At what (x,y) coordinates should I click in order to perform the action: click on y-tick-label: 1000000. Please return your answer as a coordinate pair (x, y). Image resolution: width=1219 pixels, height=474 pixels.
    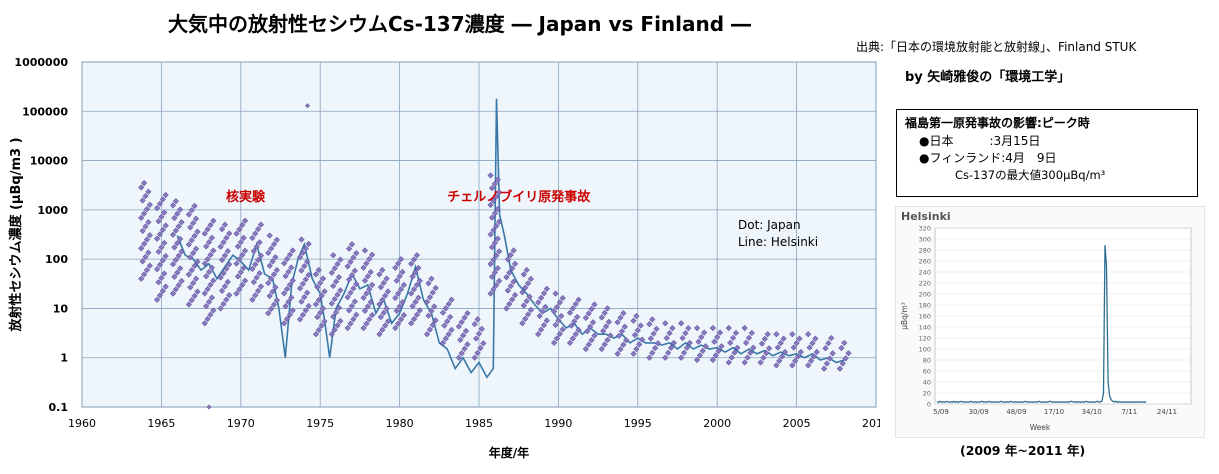
    Looking at the image, I should click on (41, 62).